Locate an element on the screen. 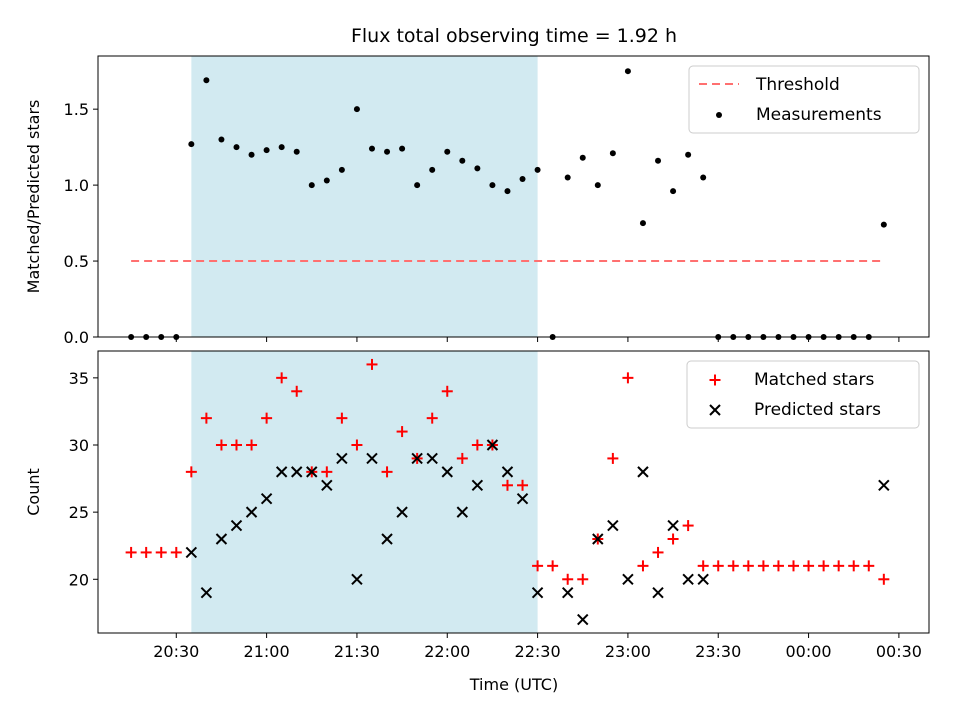 The width and height of the screenshot is (960, 720). legend-measurements-swatch is located at coordinates (719, 115).